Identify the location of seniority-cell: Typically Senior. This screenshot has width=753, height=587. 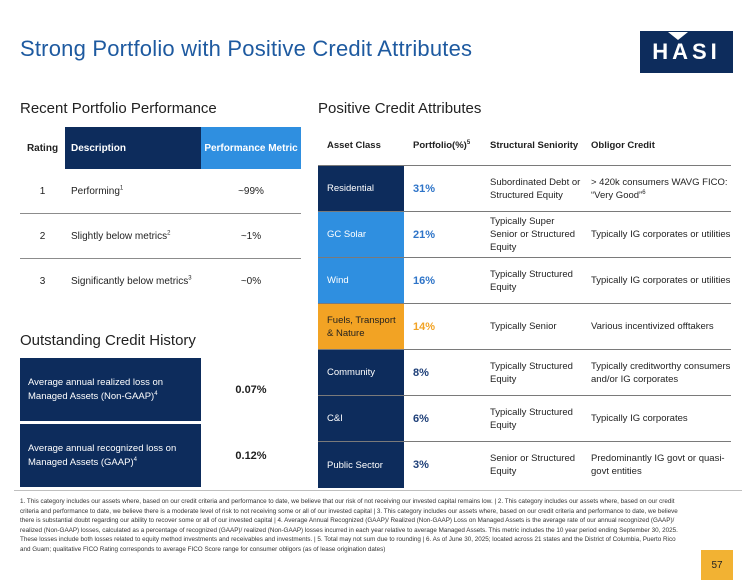
(523, 326).